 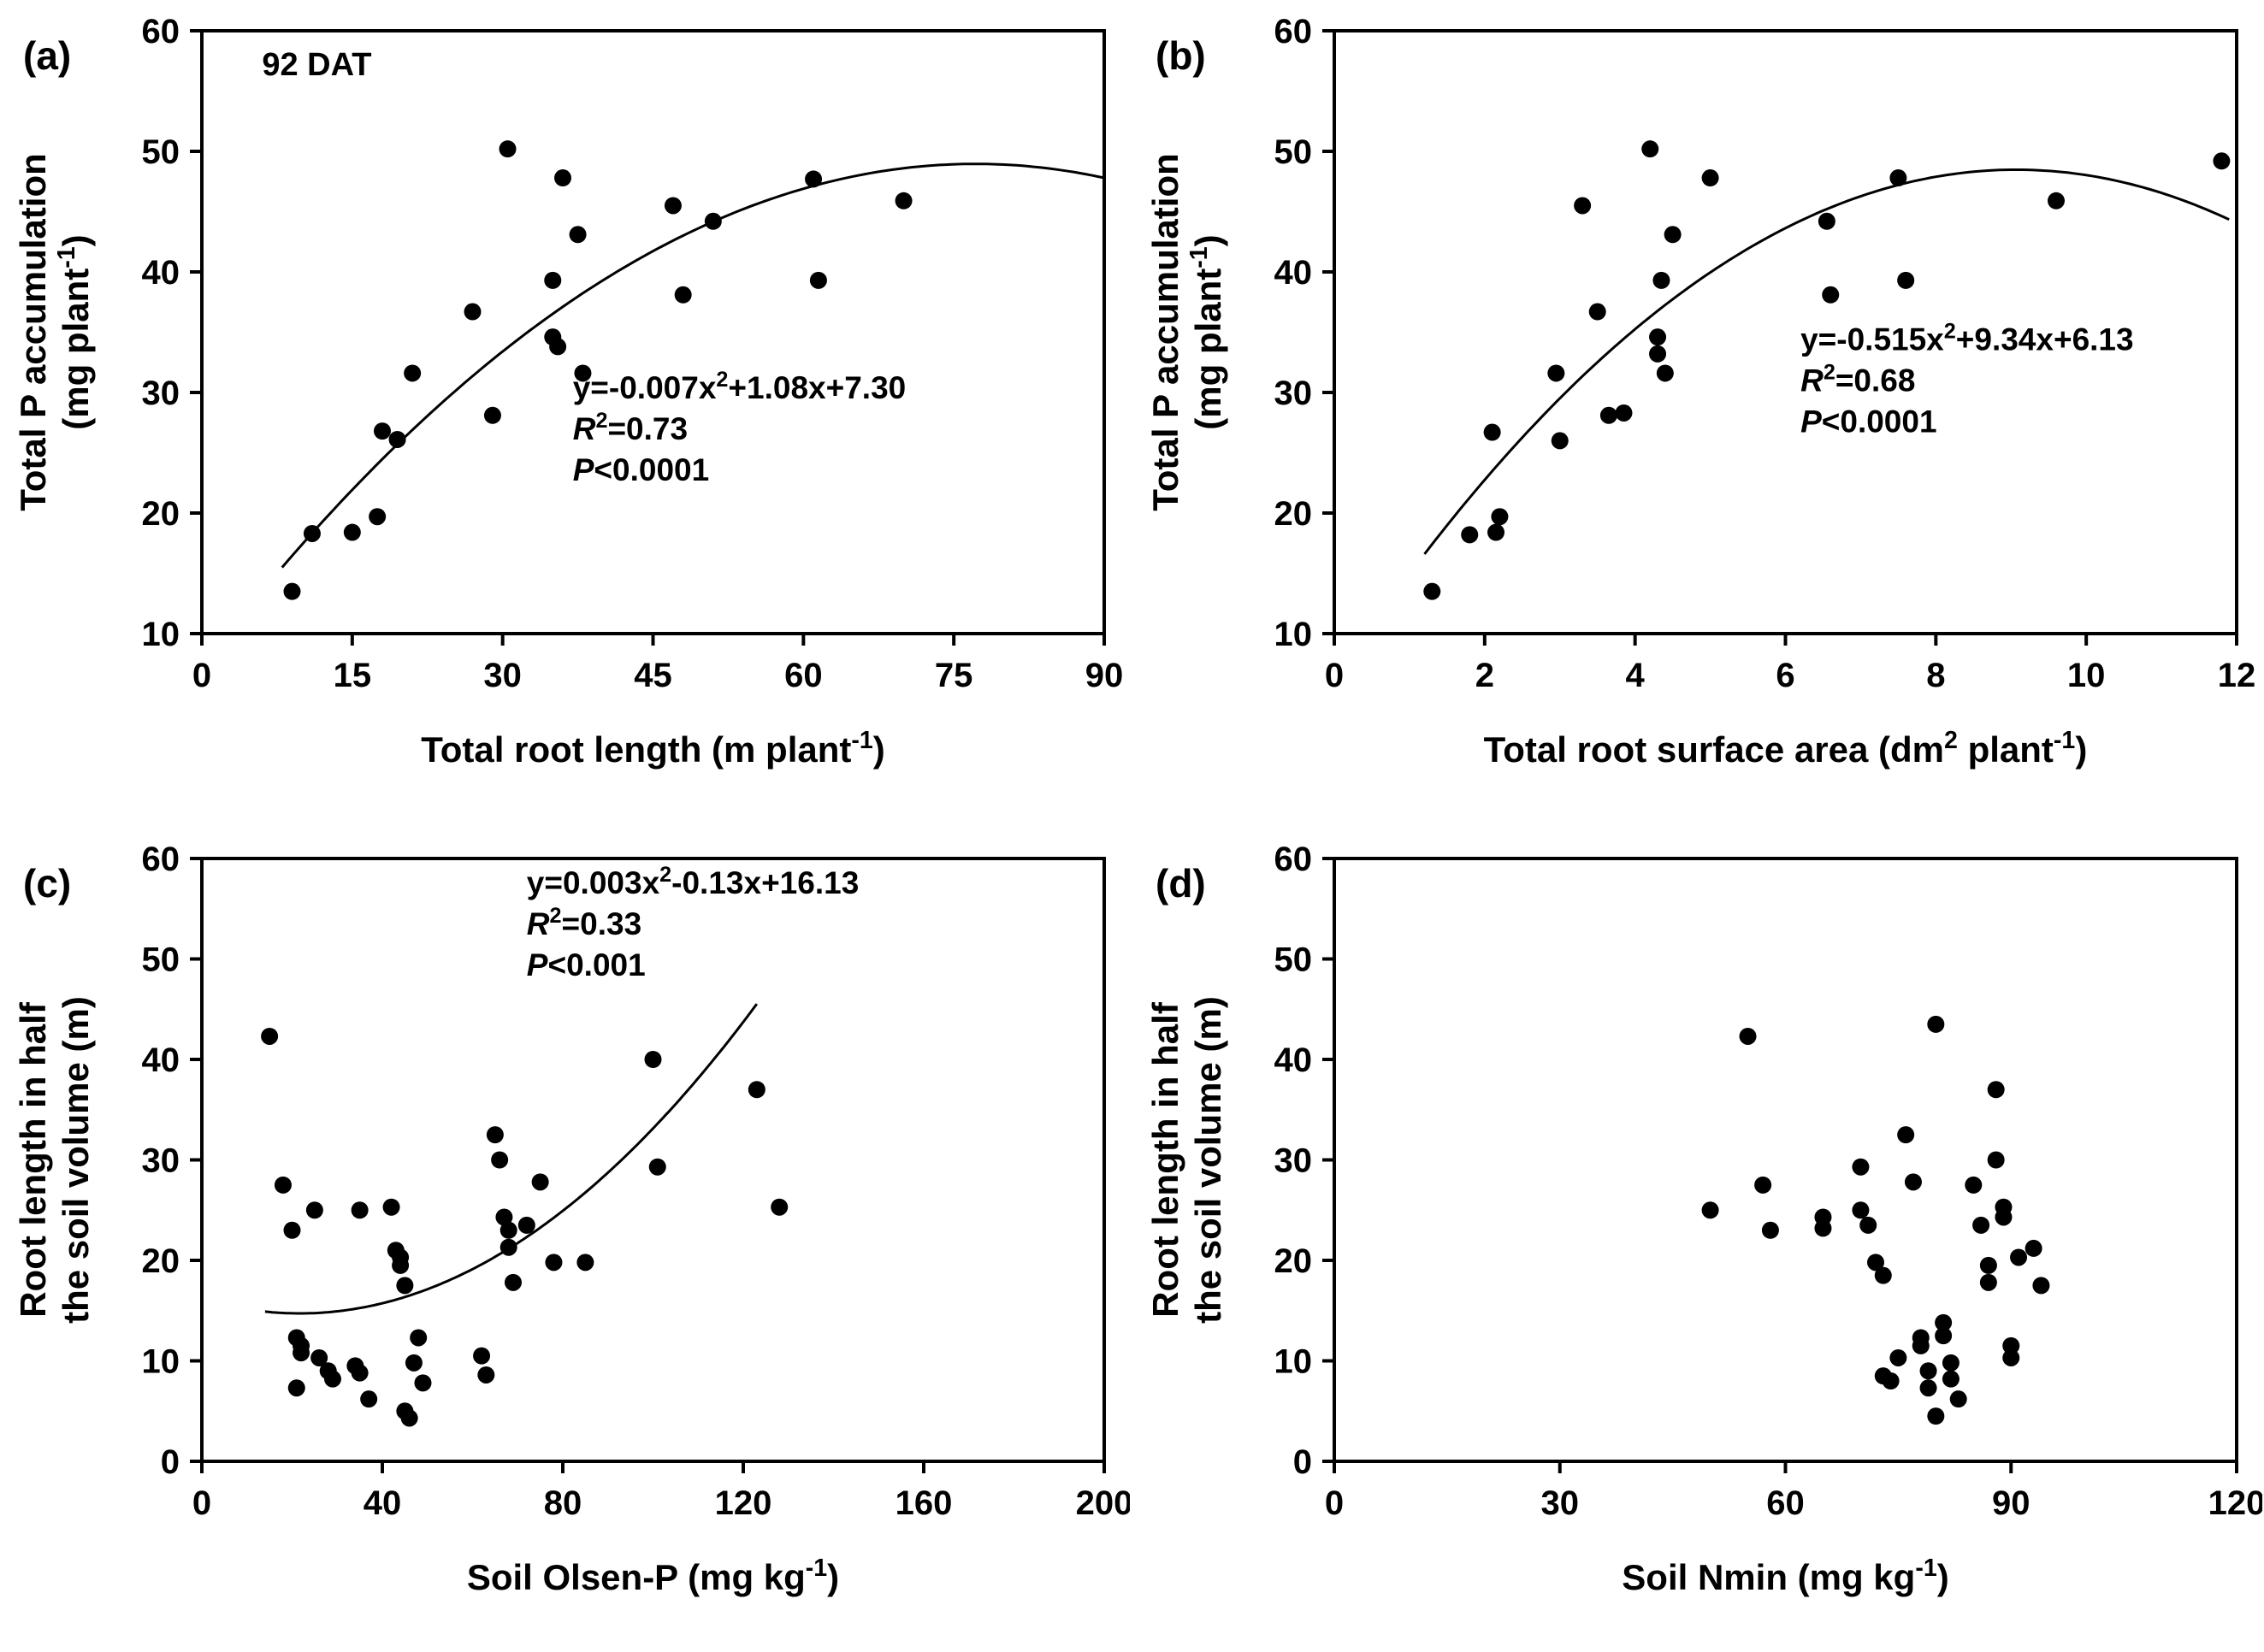 What do you see at coordinates (1181, 56) in the screenshot?
I see `panel-label: (b)` at bounding box center [1181, 56].